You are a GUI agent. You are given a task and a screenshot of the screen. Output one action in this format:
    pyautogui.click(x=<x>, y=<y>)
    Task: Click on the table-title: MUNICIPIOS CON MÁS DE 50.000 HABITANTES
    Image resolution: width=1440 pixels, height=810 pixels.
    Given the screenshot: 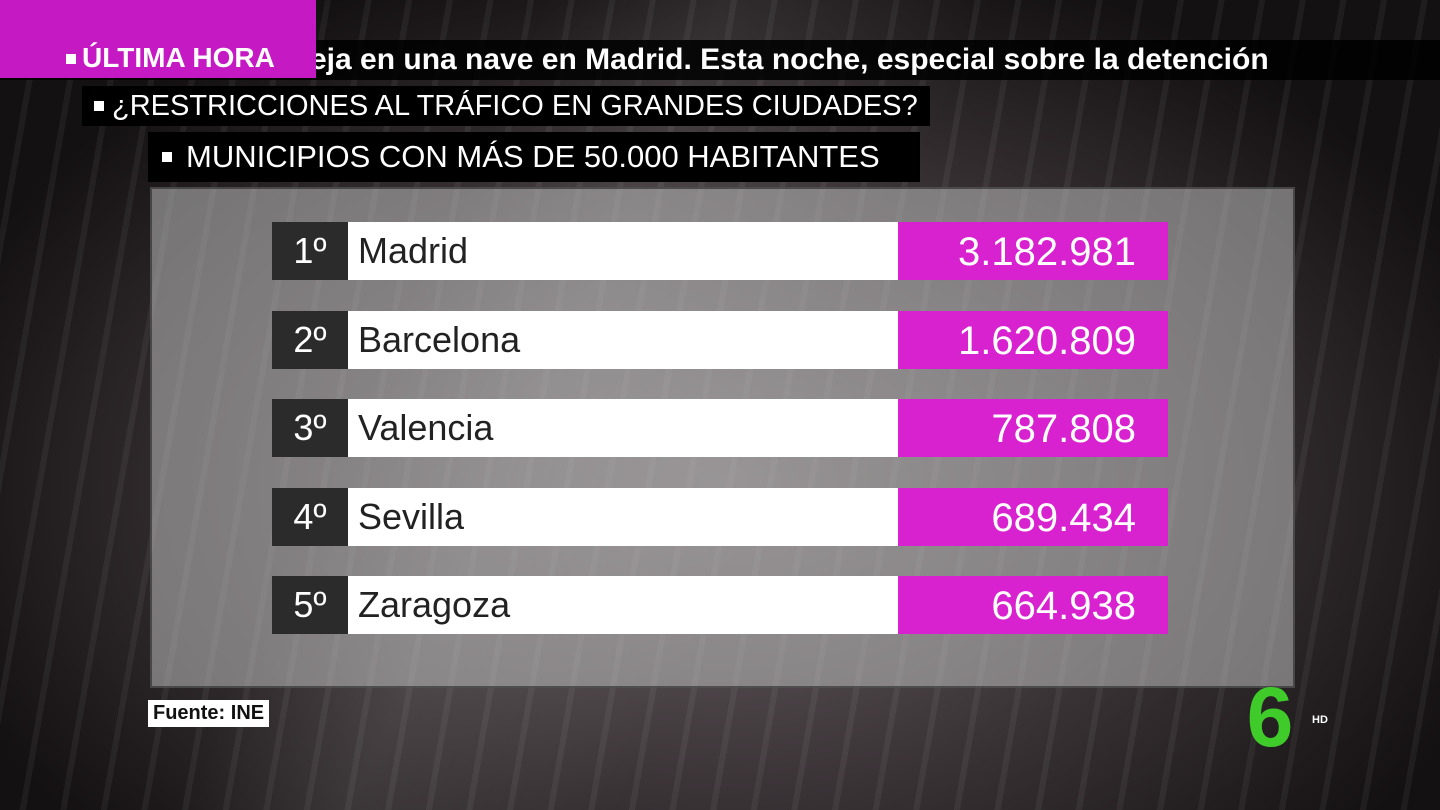 What is the action you would take?
    pyautogui.click(x=534, y=157)
    